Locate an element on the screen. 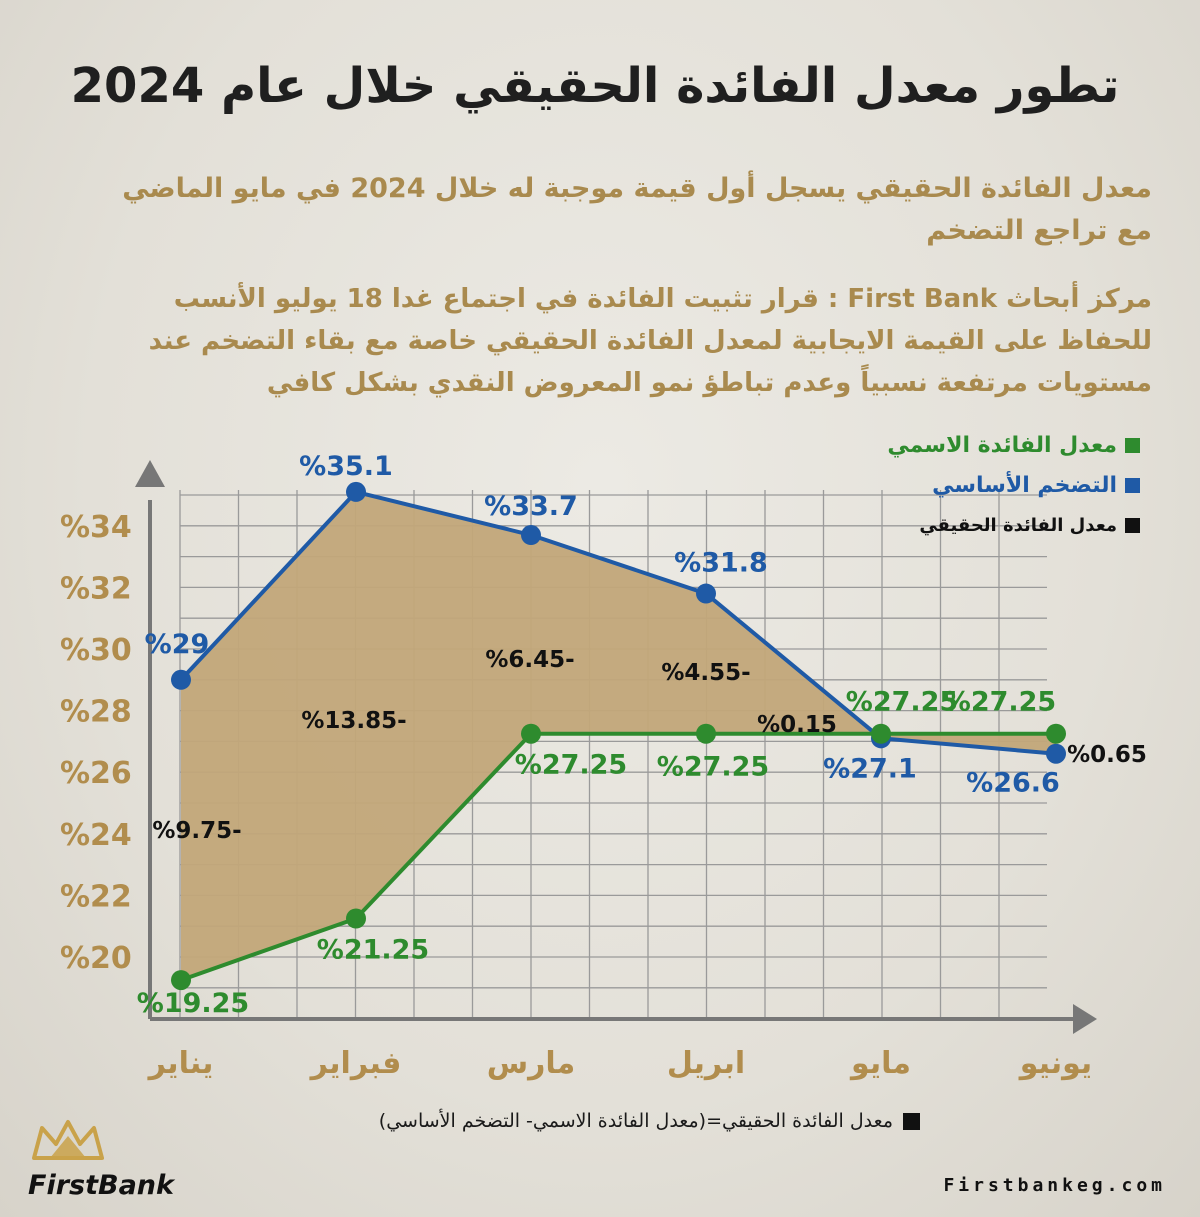  y-tick-label: %32 is located at coordinates (96, 588).